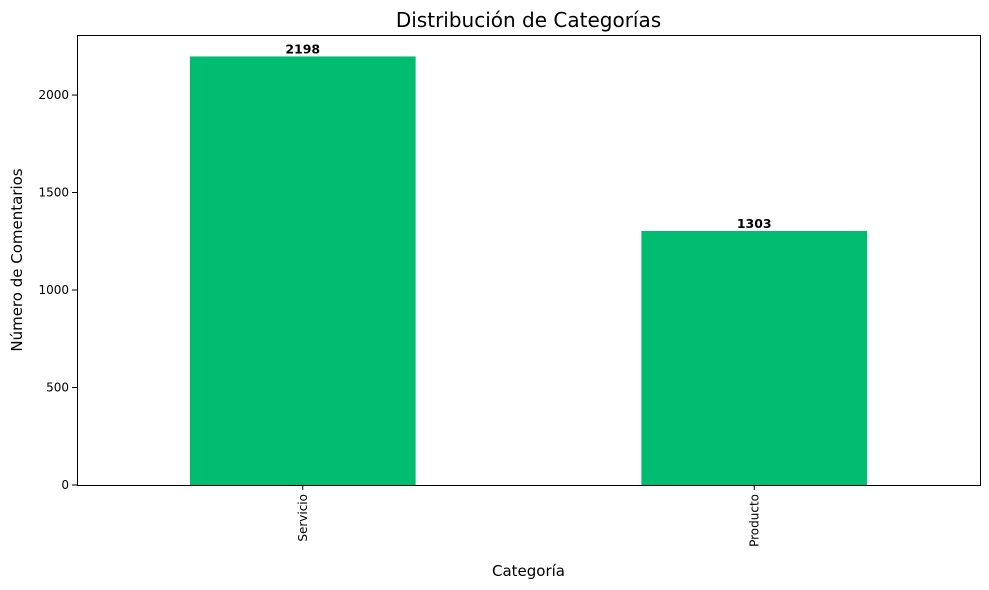 The width and height of the screenshot is (989, 590). I want to click on x-tick-label-producto: Producto, so click(754, 520).